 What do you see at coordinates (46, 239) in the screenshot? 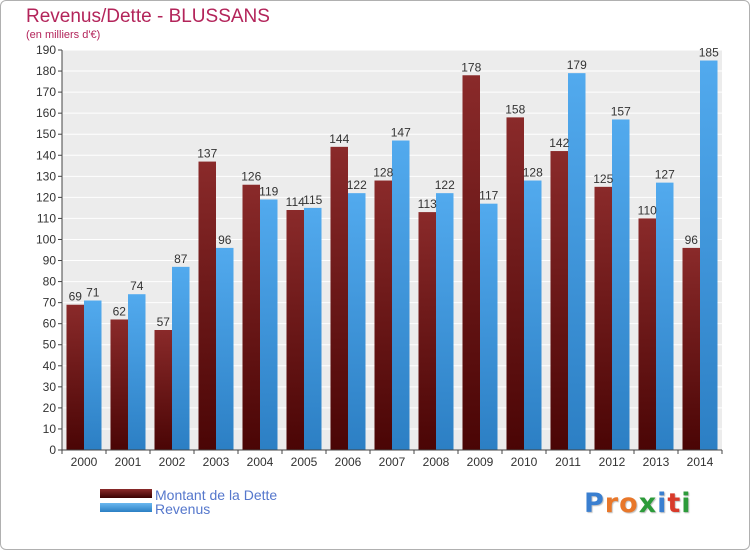
I see `y-tick-label: 100` at bounding box center [46, 239].